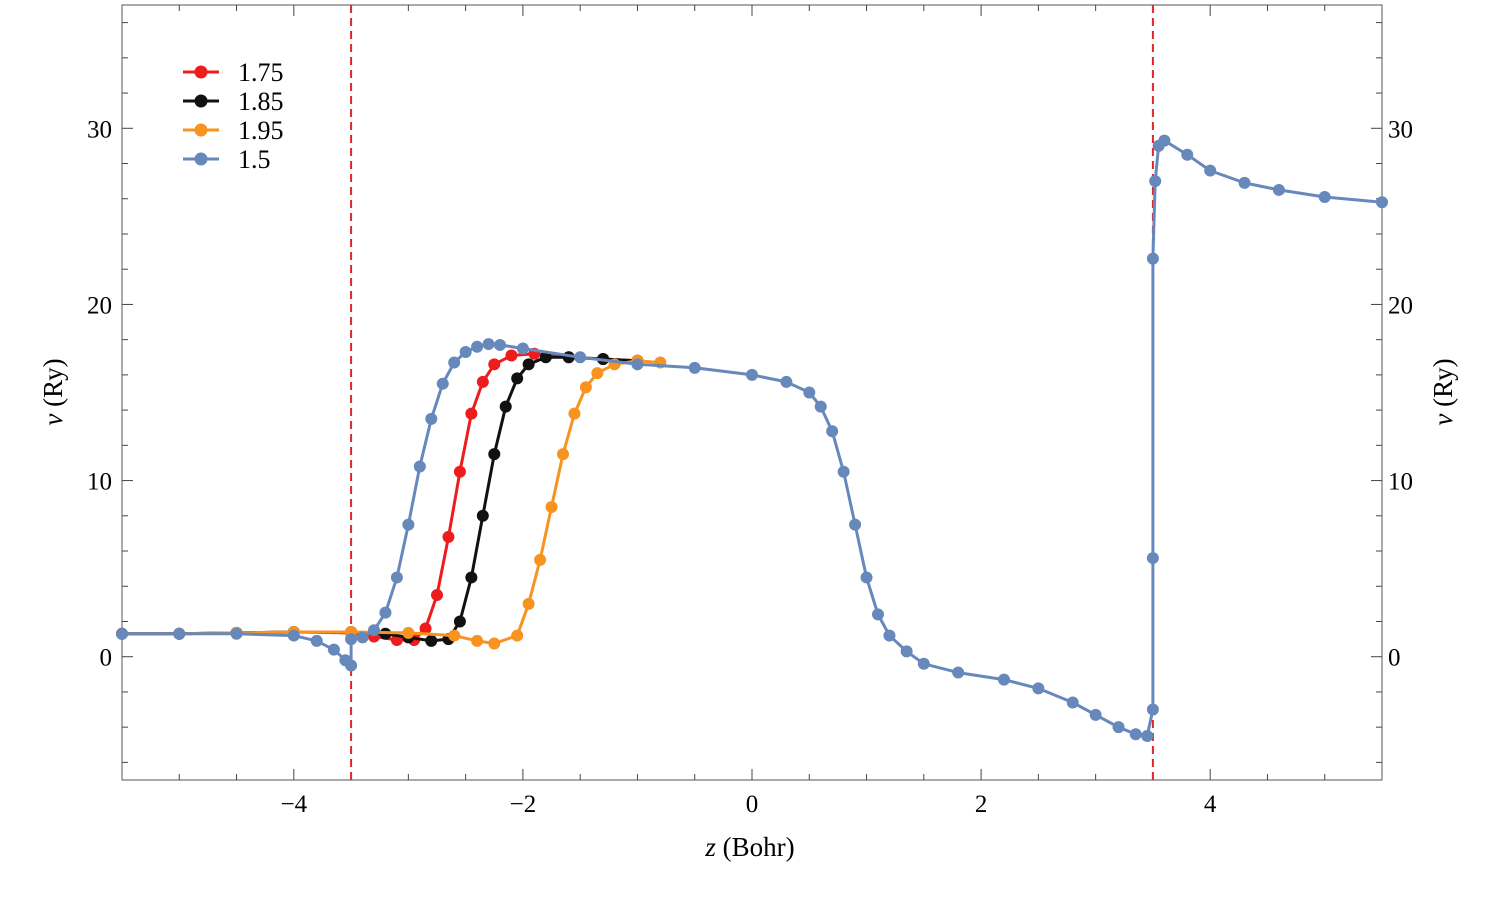 Image resolution: width=1500 pixels, height=902 pixels. I want to click on legend-label: 1.5, so click(254, 159).